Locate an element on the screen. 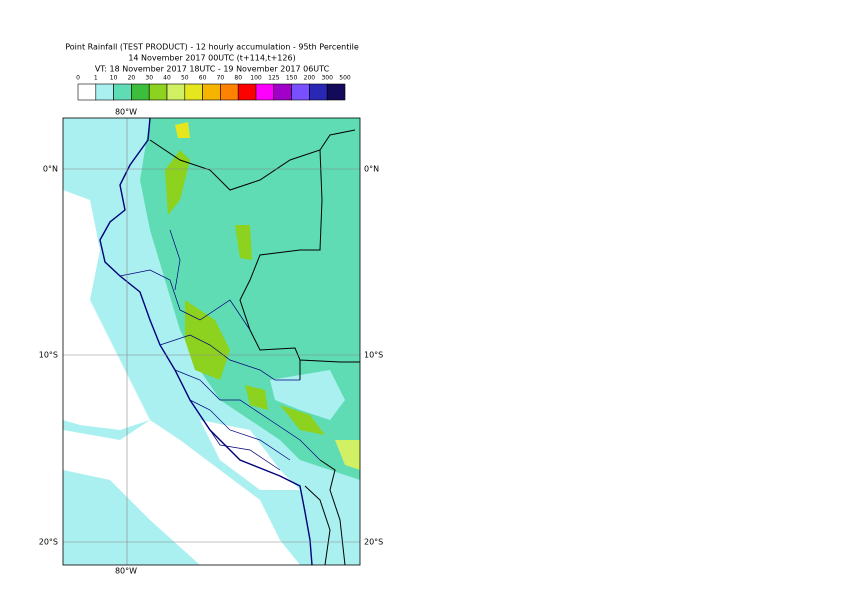 This screenshot has height=600, width=842. legend-label: 20 is located at coordinates (132, 78).